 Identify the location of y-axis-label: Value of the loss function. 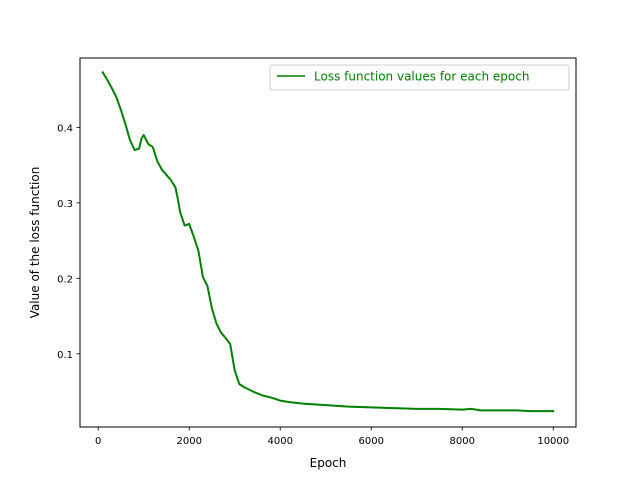
(35, 243).